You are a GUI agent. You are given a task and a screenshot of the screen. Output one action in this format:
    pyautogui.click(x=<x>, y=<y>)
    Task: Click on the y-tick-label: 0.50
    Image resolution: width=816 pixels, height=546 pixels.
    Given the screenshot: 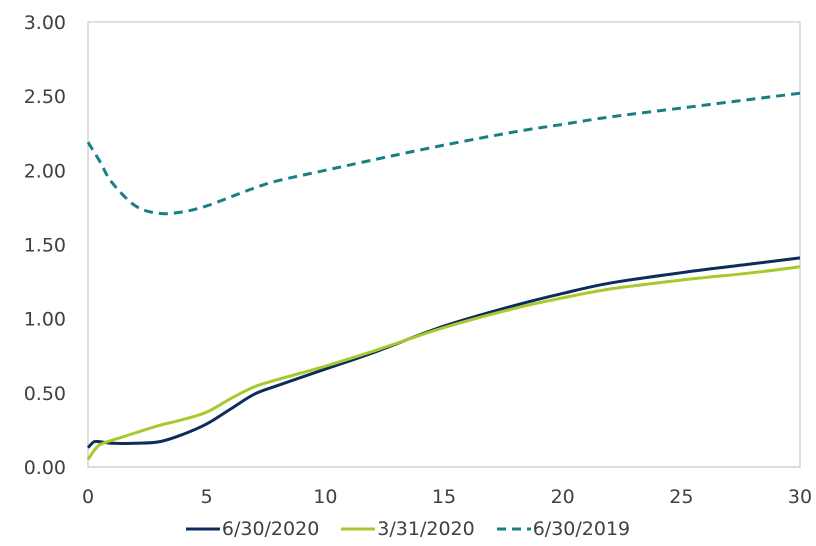 What is the action you would take?
    pyautogui.click(x=45, y=394)
    